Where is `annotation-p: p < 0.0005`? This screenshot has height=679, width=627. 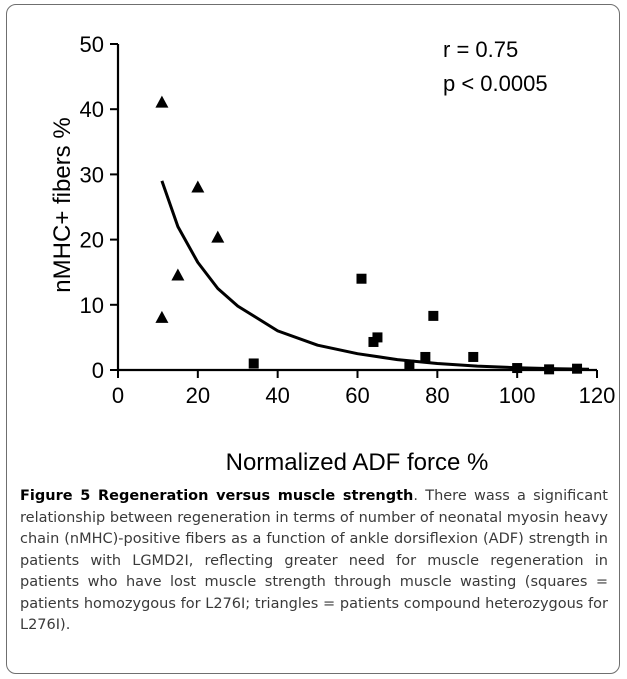 annotation-p: p < 0.0005 is located at coordinates (495, 83).